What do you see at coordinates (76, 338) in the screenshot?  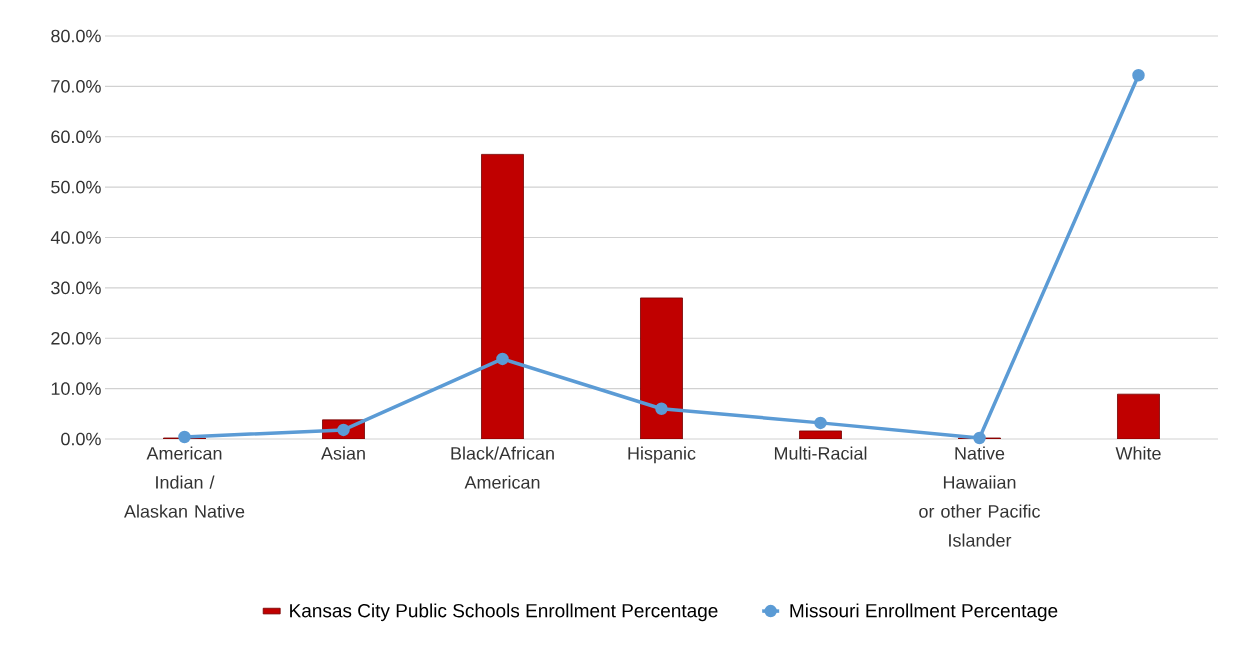 I see `y-tick-label: 20.0%` at bounding box center [76, 338].